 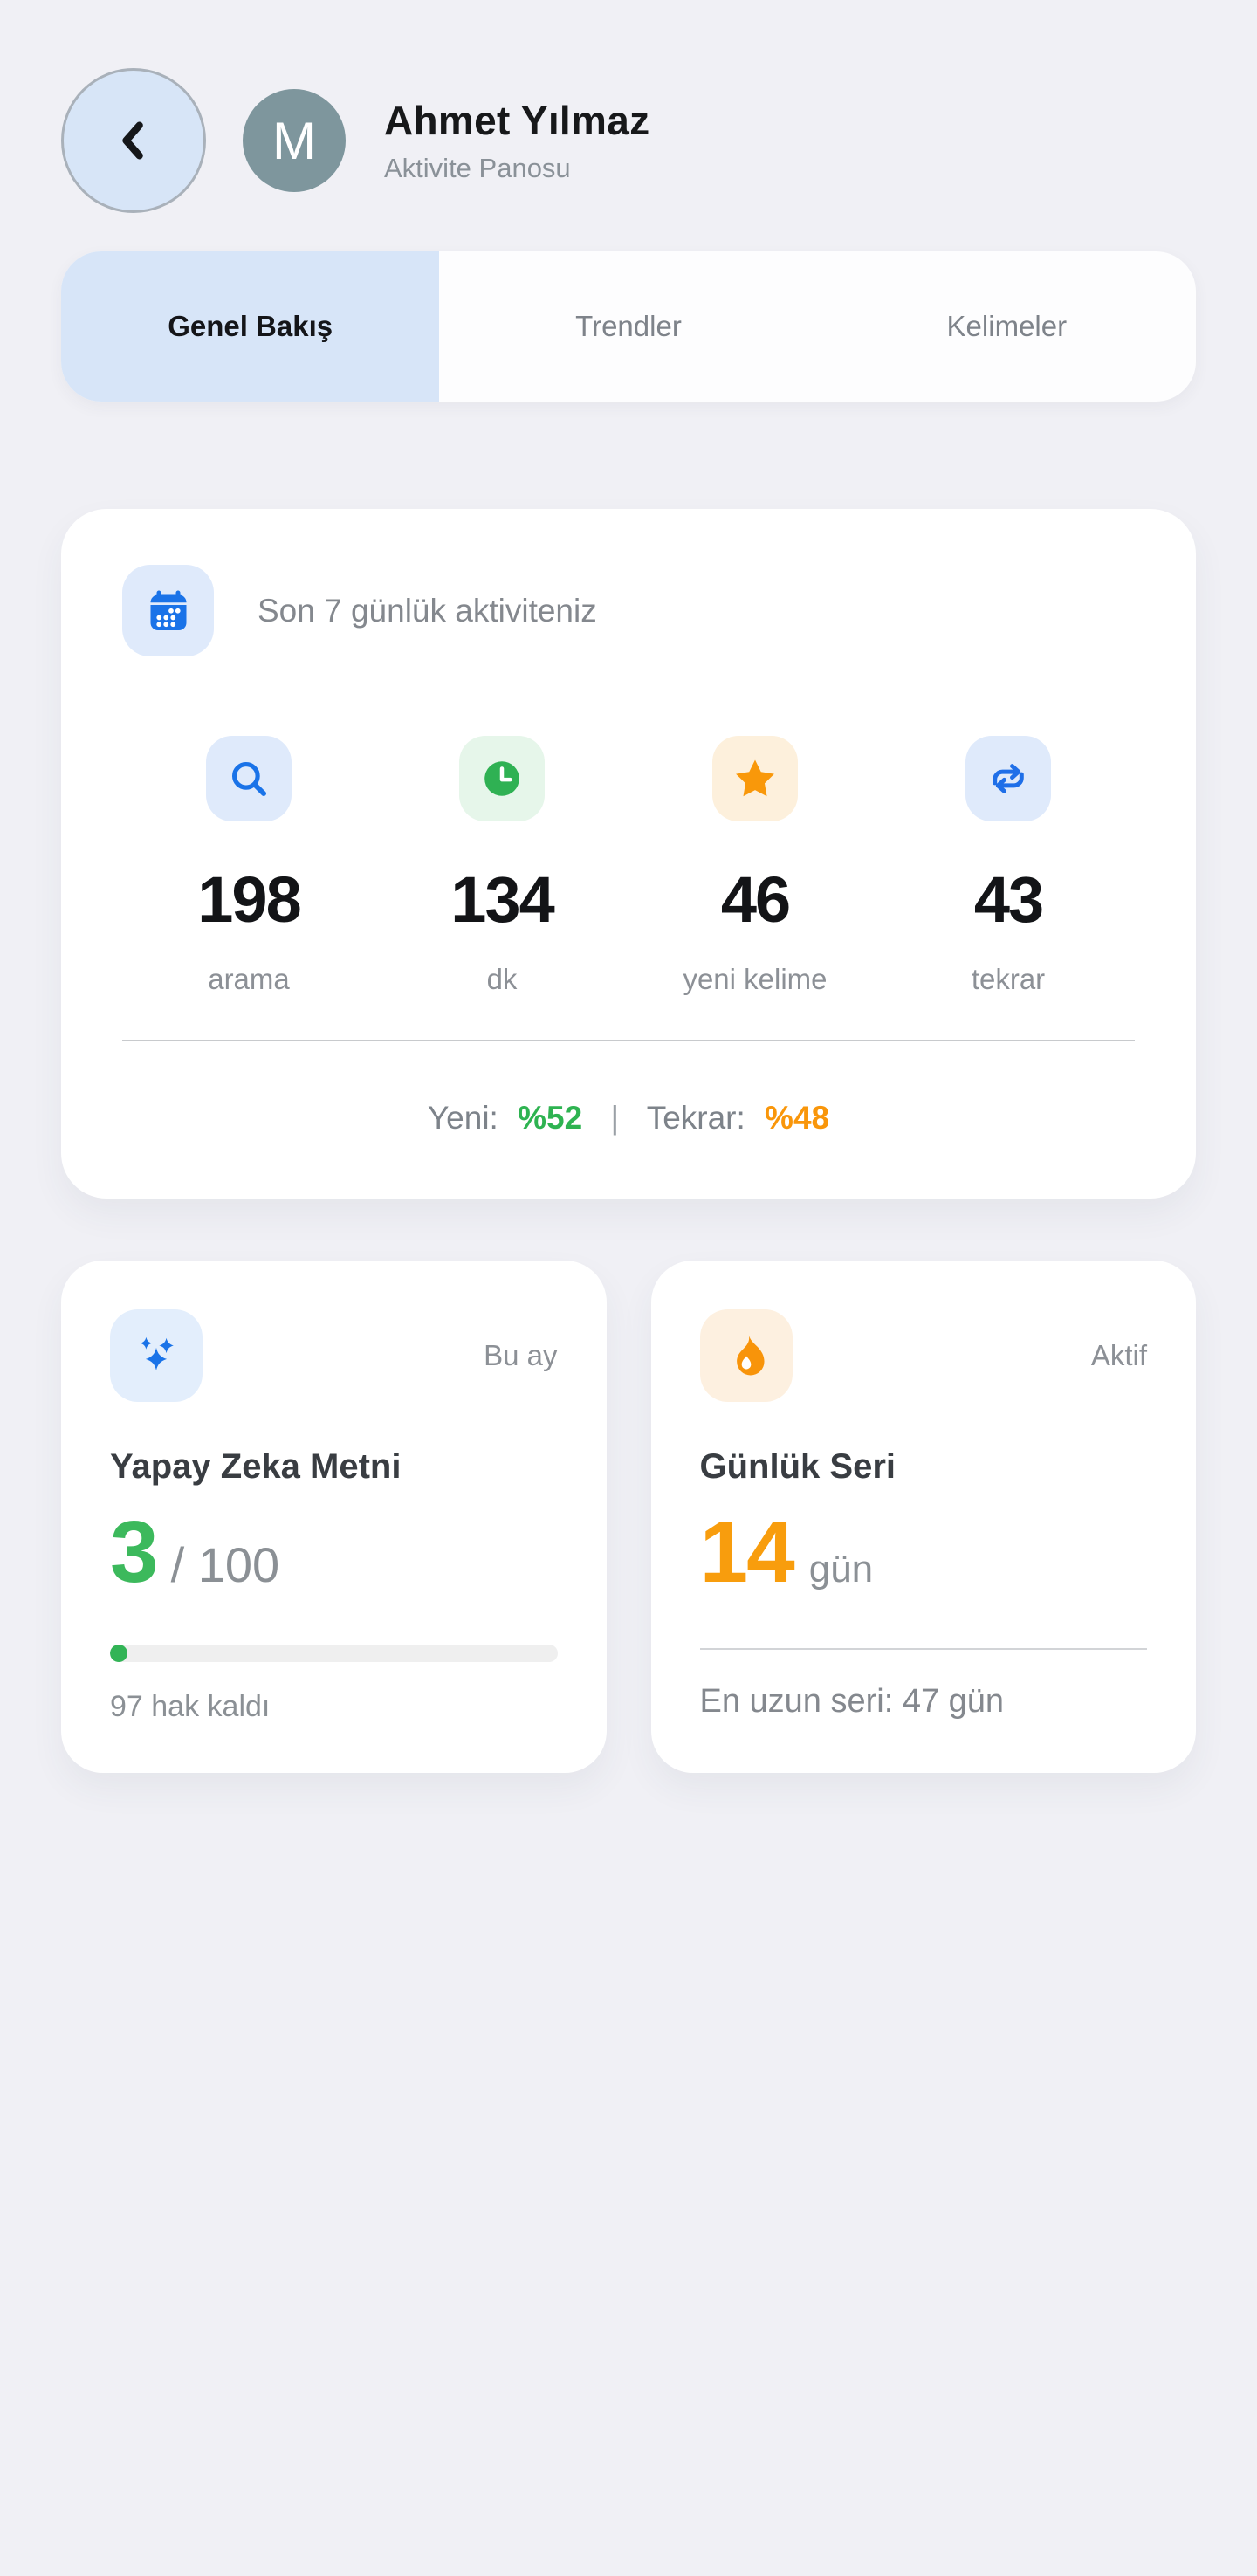 I want to click on flame-icon, so click(x=746, y=1355).